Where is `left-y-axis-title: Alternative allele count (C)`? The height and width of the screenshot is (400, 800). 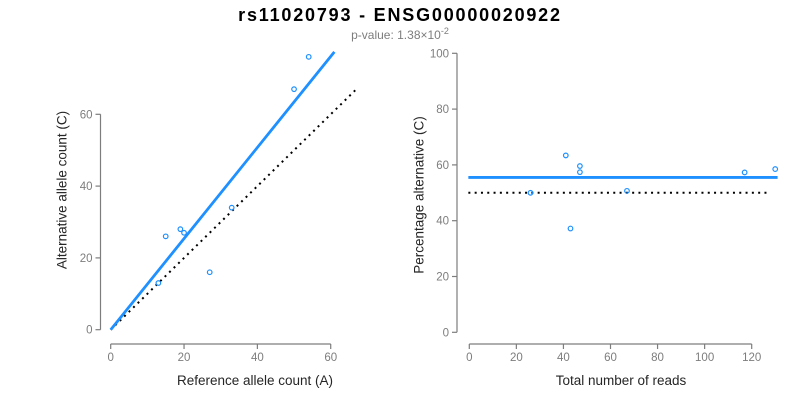 left-y-axis-title: Alternative allele count (C) is located at coordinates (62, 190).